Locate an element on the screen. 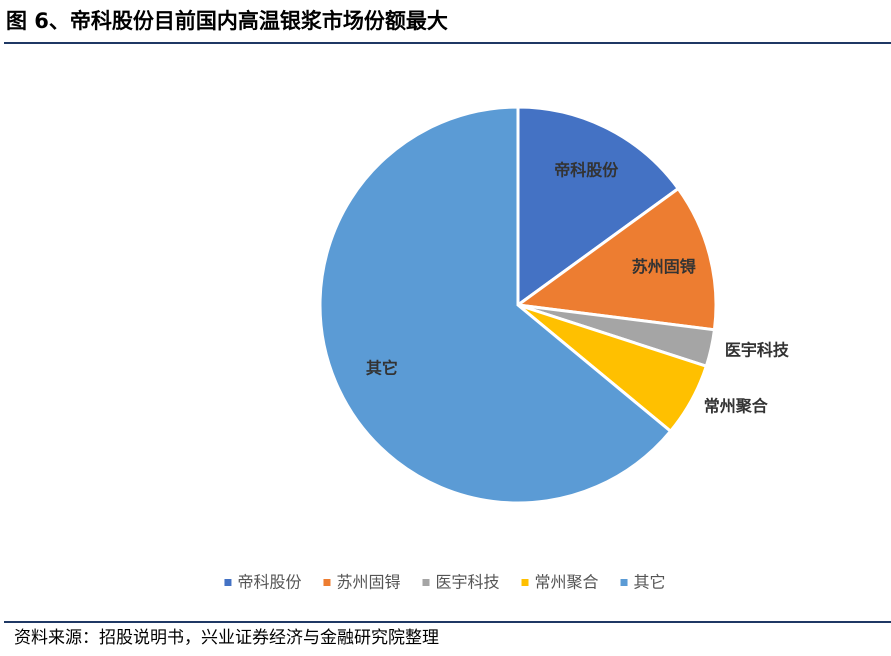 The height and width of the screenshot is (656, 891). source-note: 资料来源：招股说明书，兴业证券经济与金融研究院整理 is located at coordinates (226, 638).